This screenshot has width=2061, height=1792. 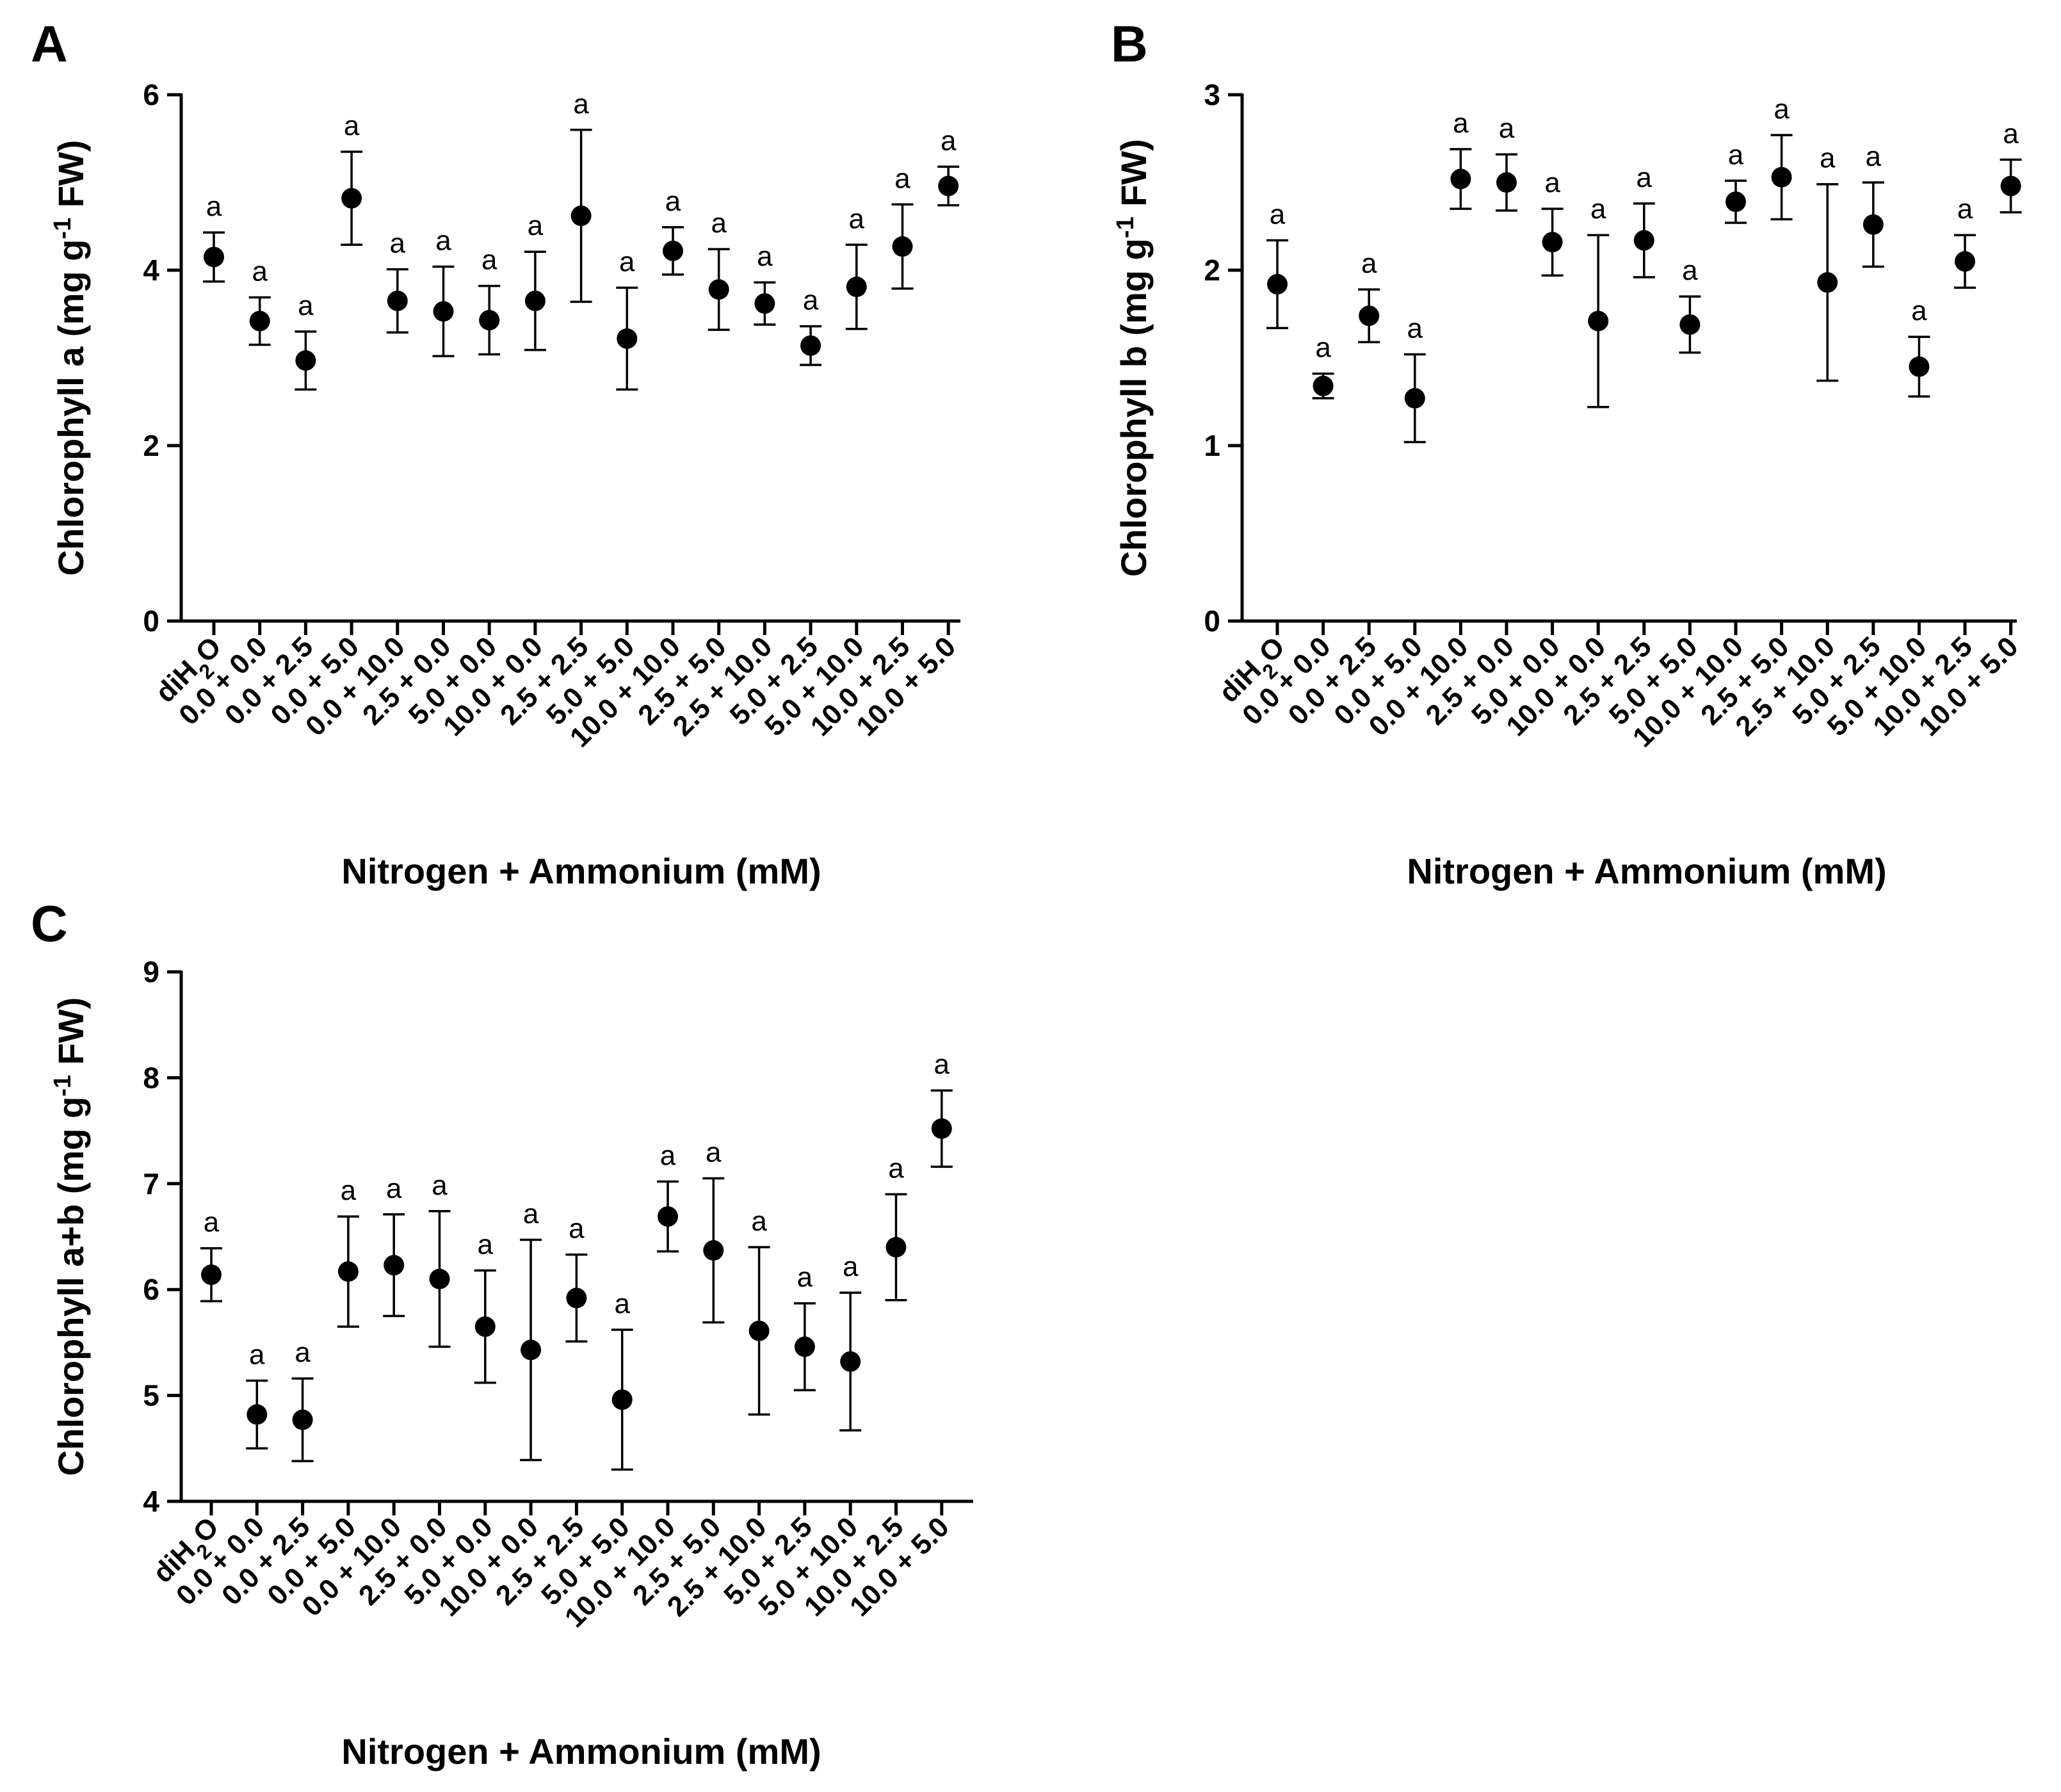 What do you see at coordinates (1874, 156) in the screenshot?
I see `panel-b-significance-letter-13: a` at bounding box center [1874, 156].